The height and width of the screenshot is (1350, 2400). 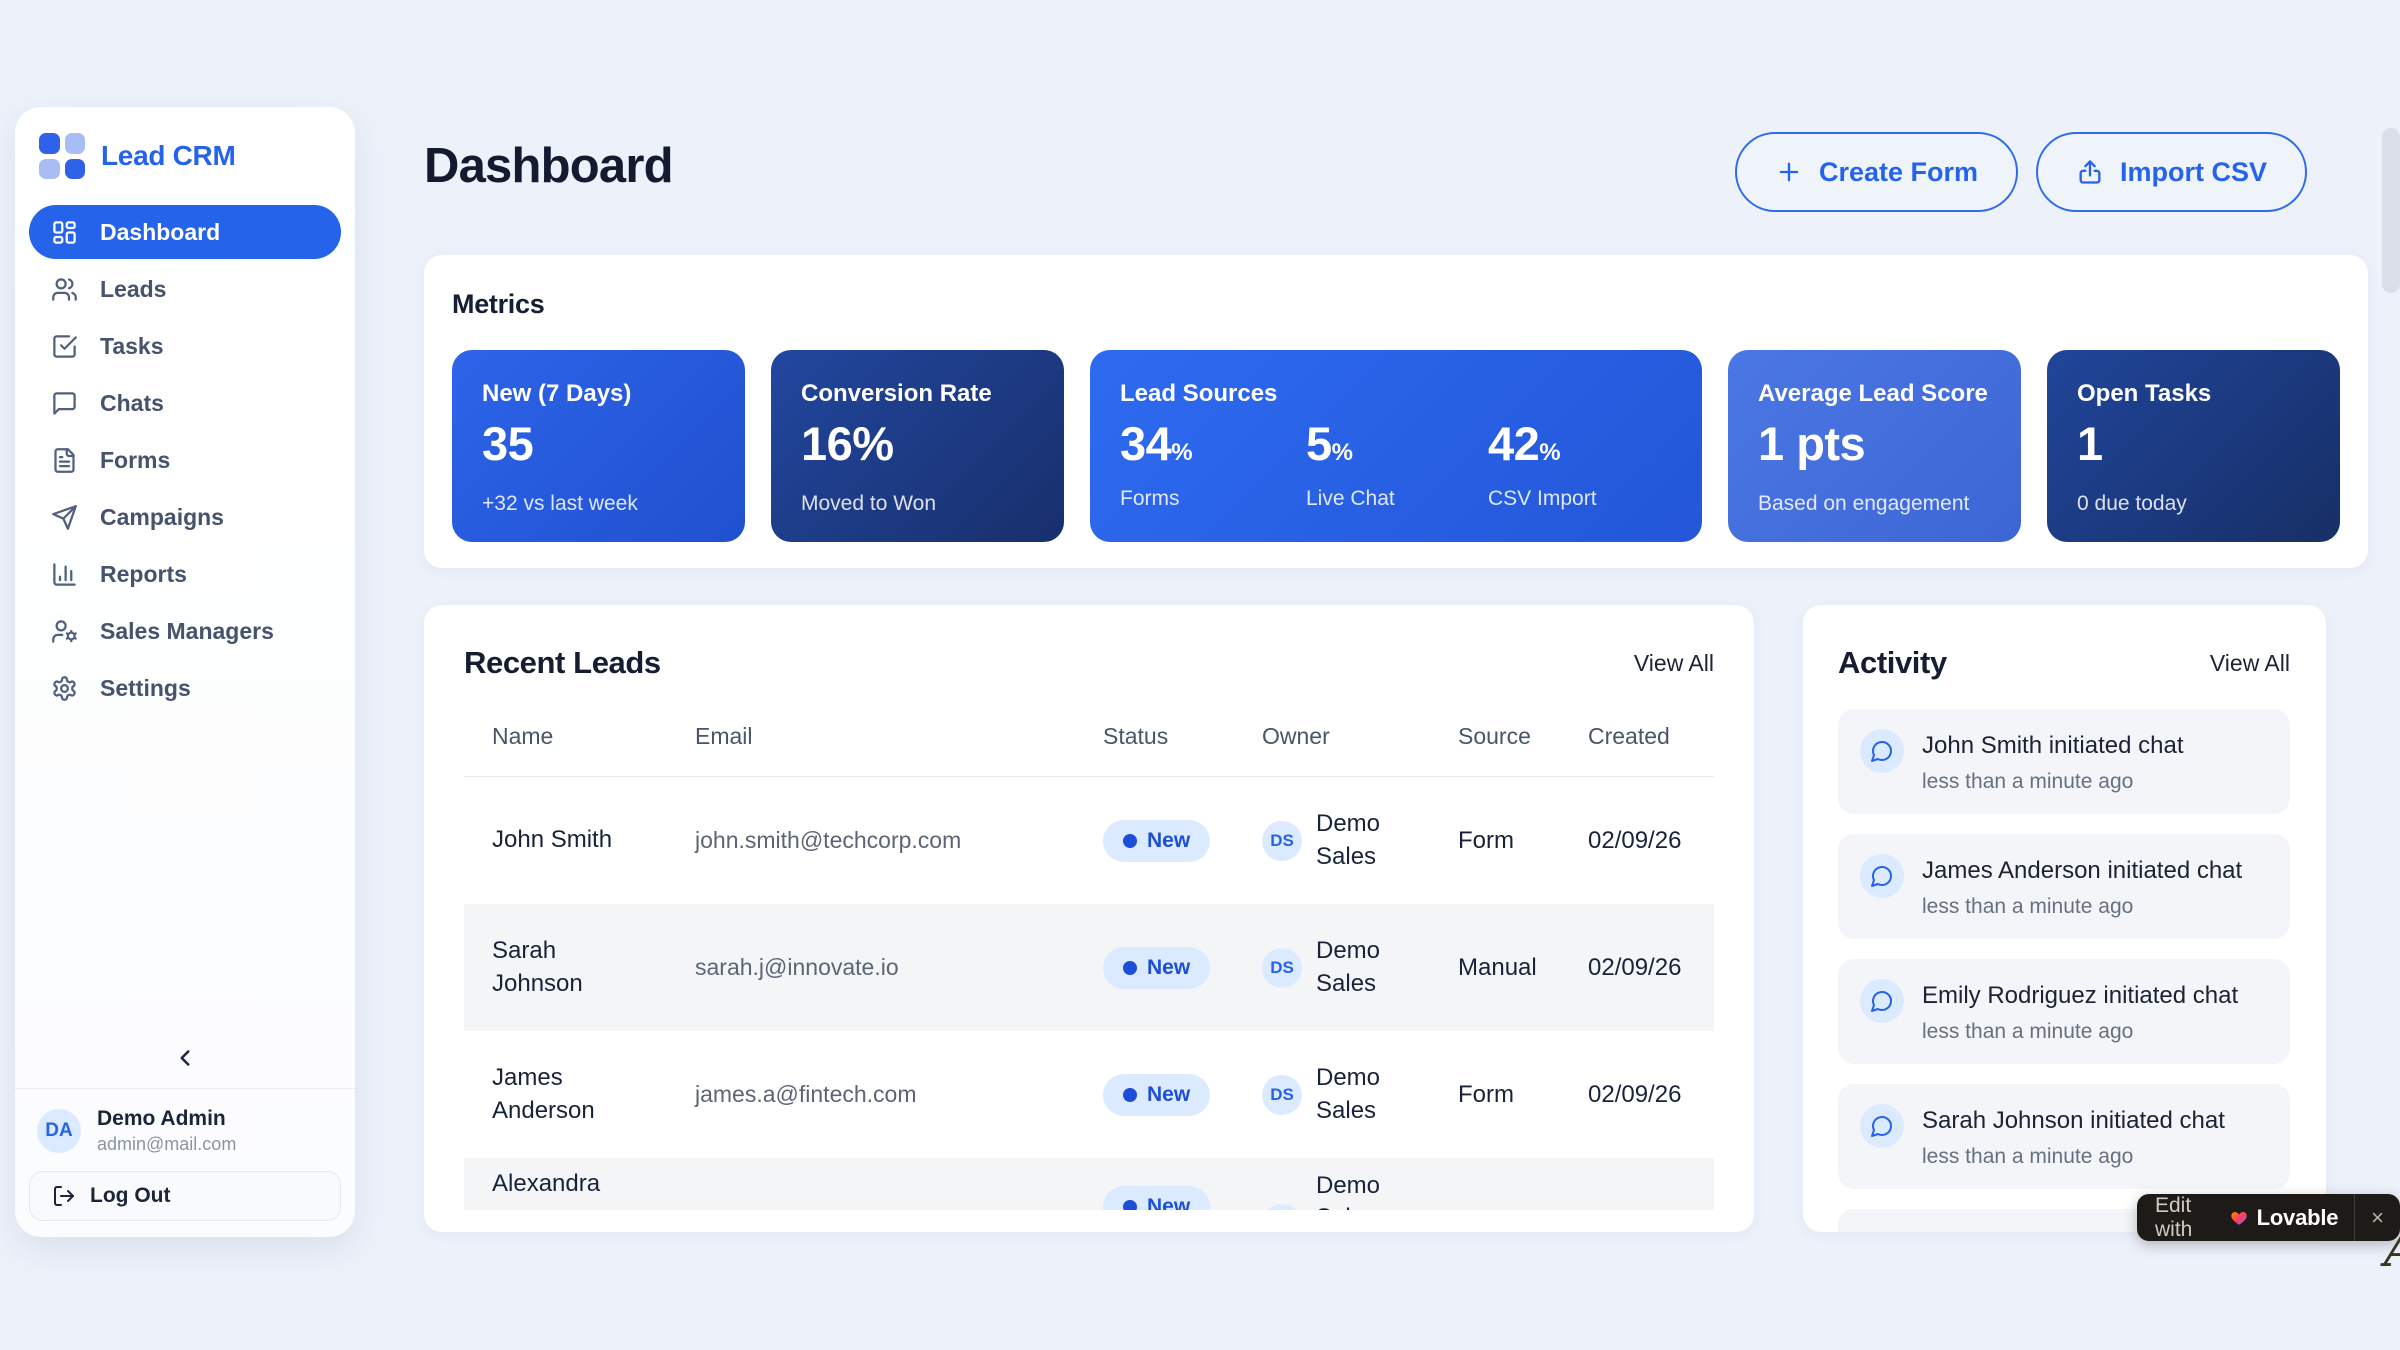 I want to click on metric-card-conversion-rate: Conversion Rate 16% Moved to Won, so click(x=917, y=446).